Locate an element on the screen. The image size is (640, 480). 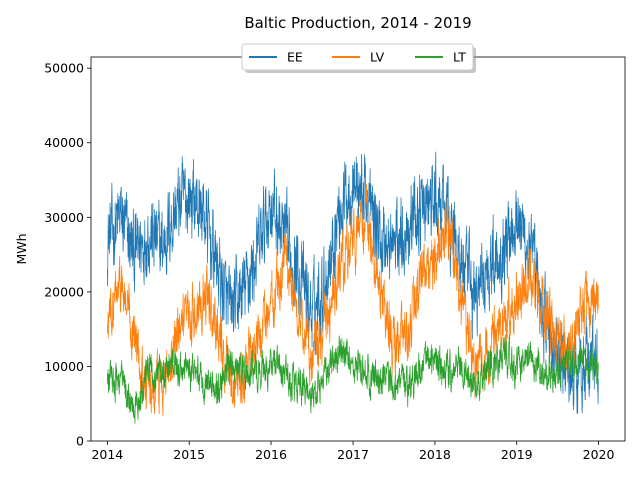
legend-label-lv: LV is located at coordinates (377, 57).